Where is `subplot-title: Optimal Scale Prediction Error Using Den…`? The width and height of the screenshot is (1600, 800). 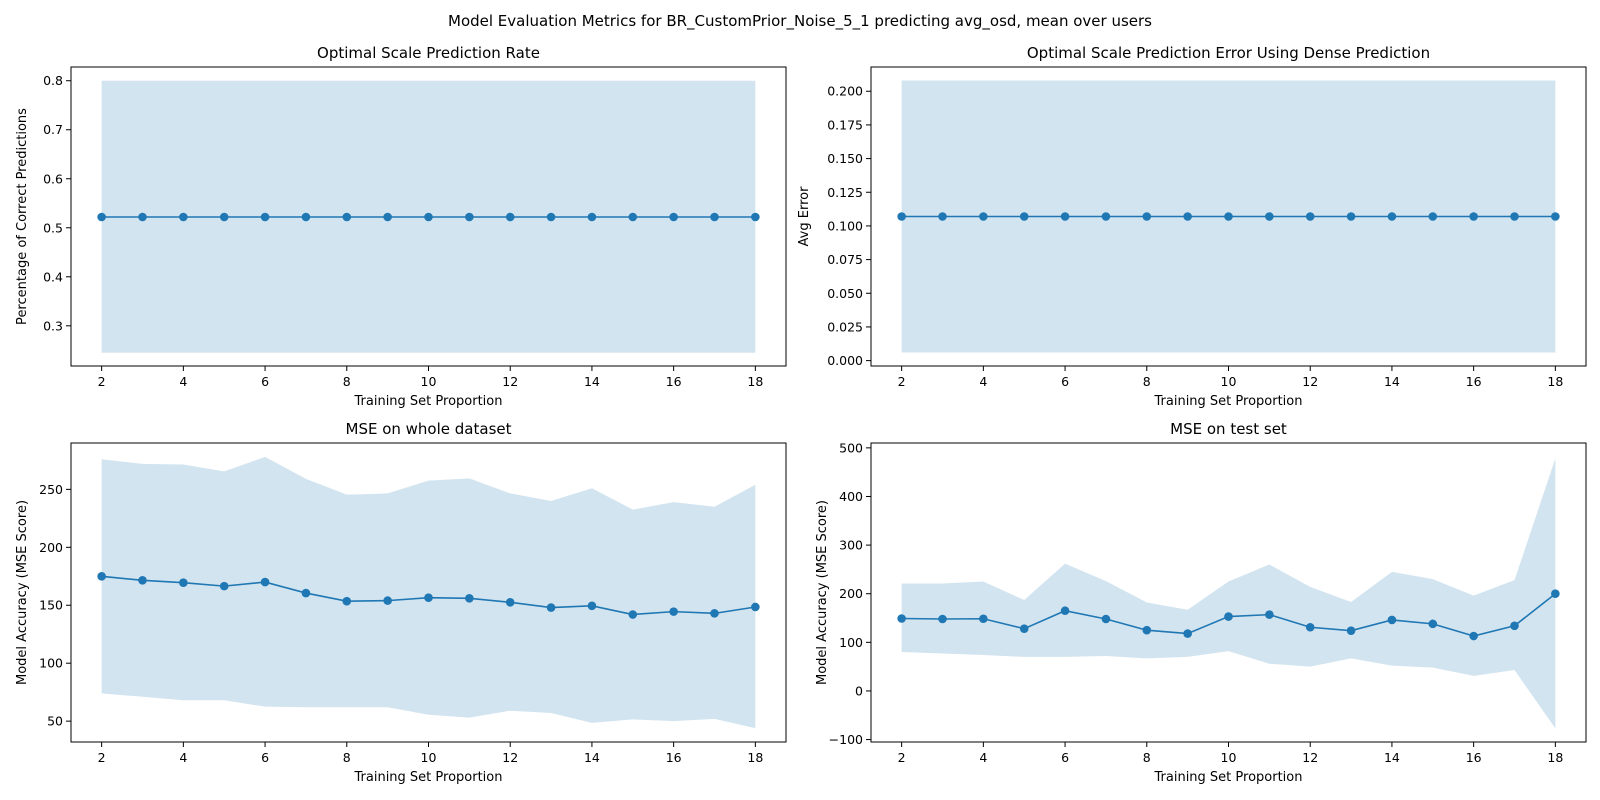
subplot-title: Optimal Scale Prediction Error Using Den… is located at coordinates (1228, 53).